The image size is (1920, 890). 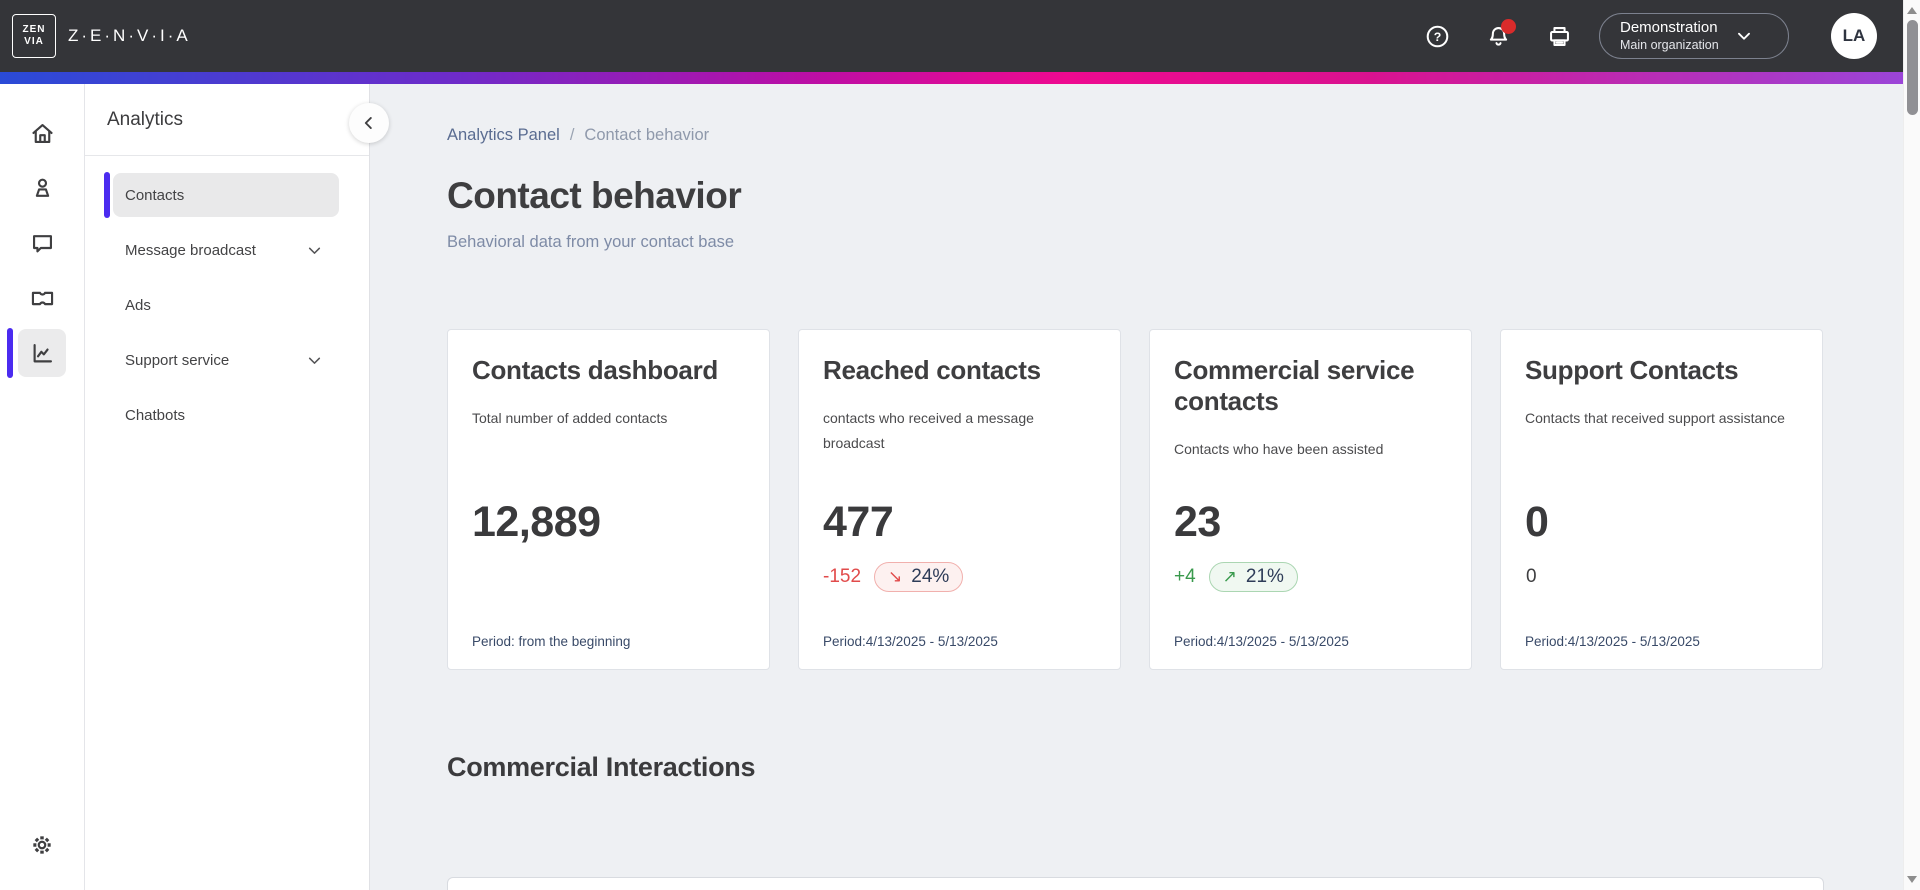 I want to click on trend-down-icon: ↘, so click(x=895, y=576).